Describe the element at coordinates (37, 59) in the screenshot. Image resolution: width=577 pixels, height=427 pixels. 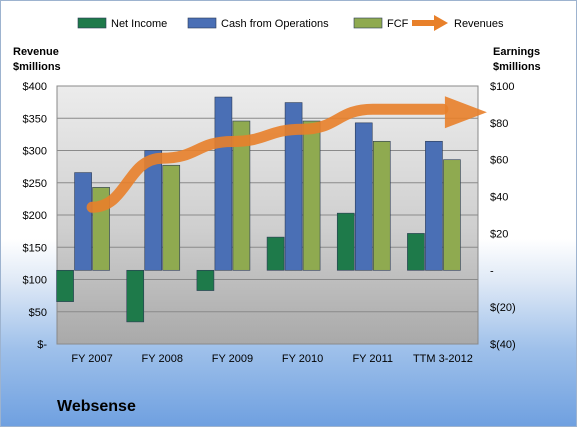
I see `left-axis-title: Revenue $millions` at that location.